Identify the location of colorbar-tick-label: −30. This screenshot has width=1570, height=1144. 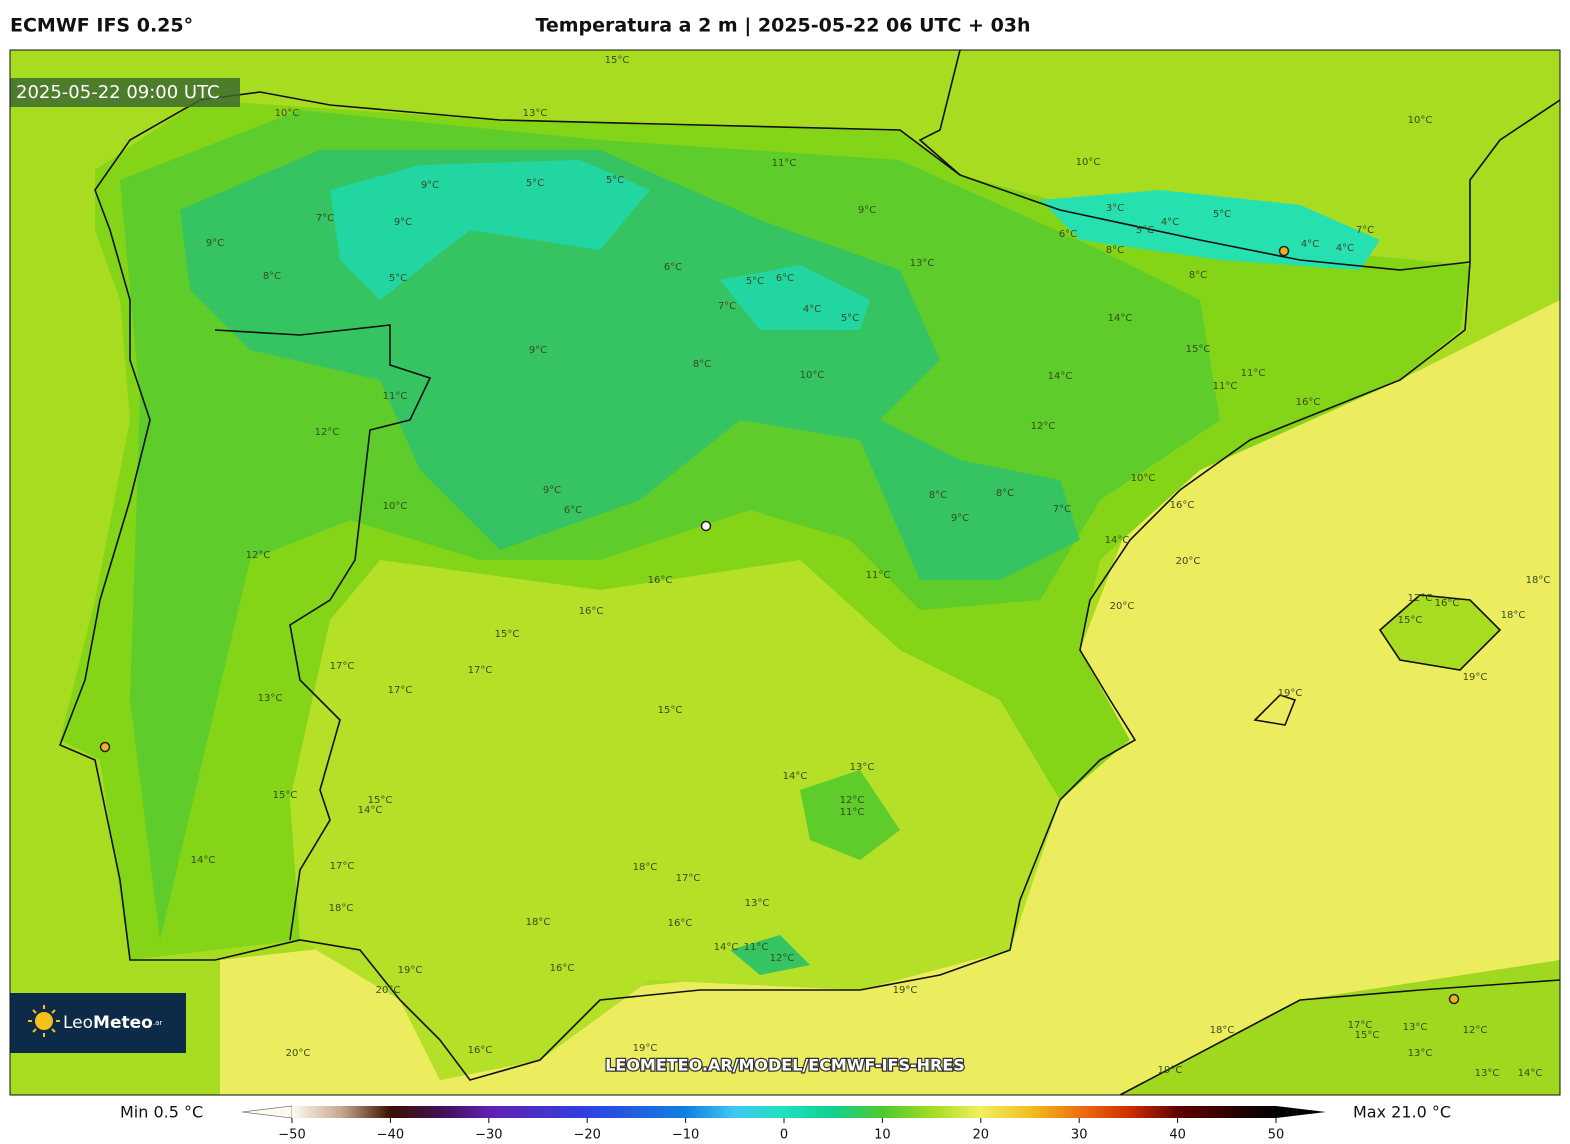
(488, 1135).